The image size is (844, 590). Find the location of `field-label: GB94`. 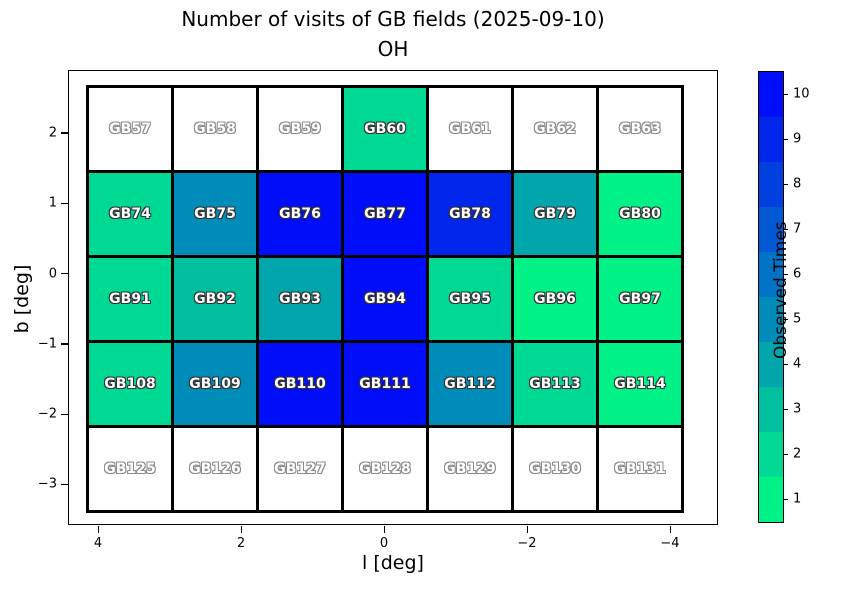

field-label: GB94 is located at coordinates (385, 299).